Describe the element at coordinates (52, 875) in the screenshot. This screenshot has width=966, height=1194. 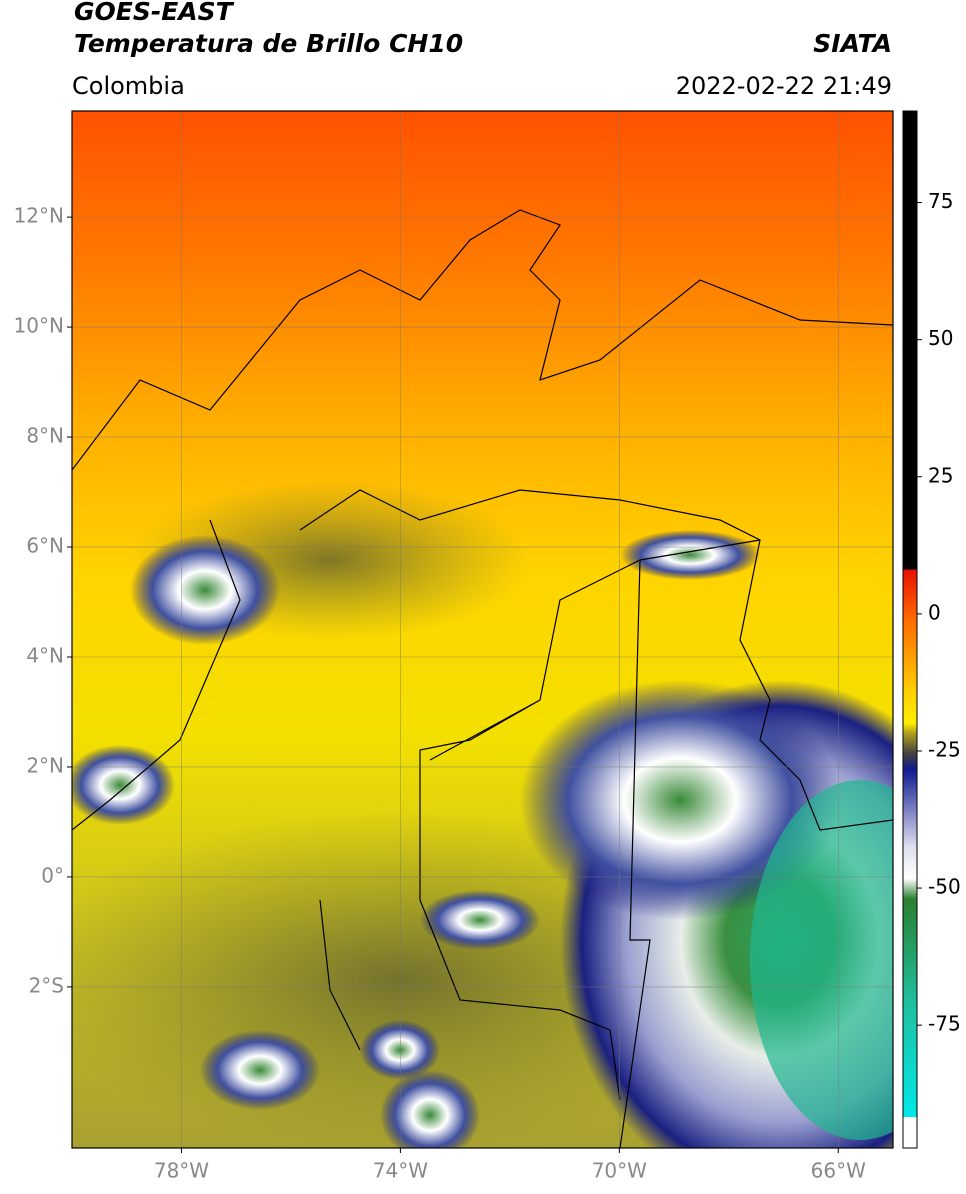
I see `lat-tick-label: 0°` at that location.